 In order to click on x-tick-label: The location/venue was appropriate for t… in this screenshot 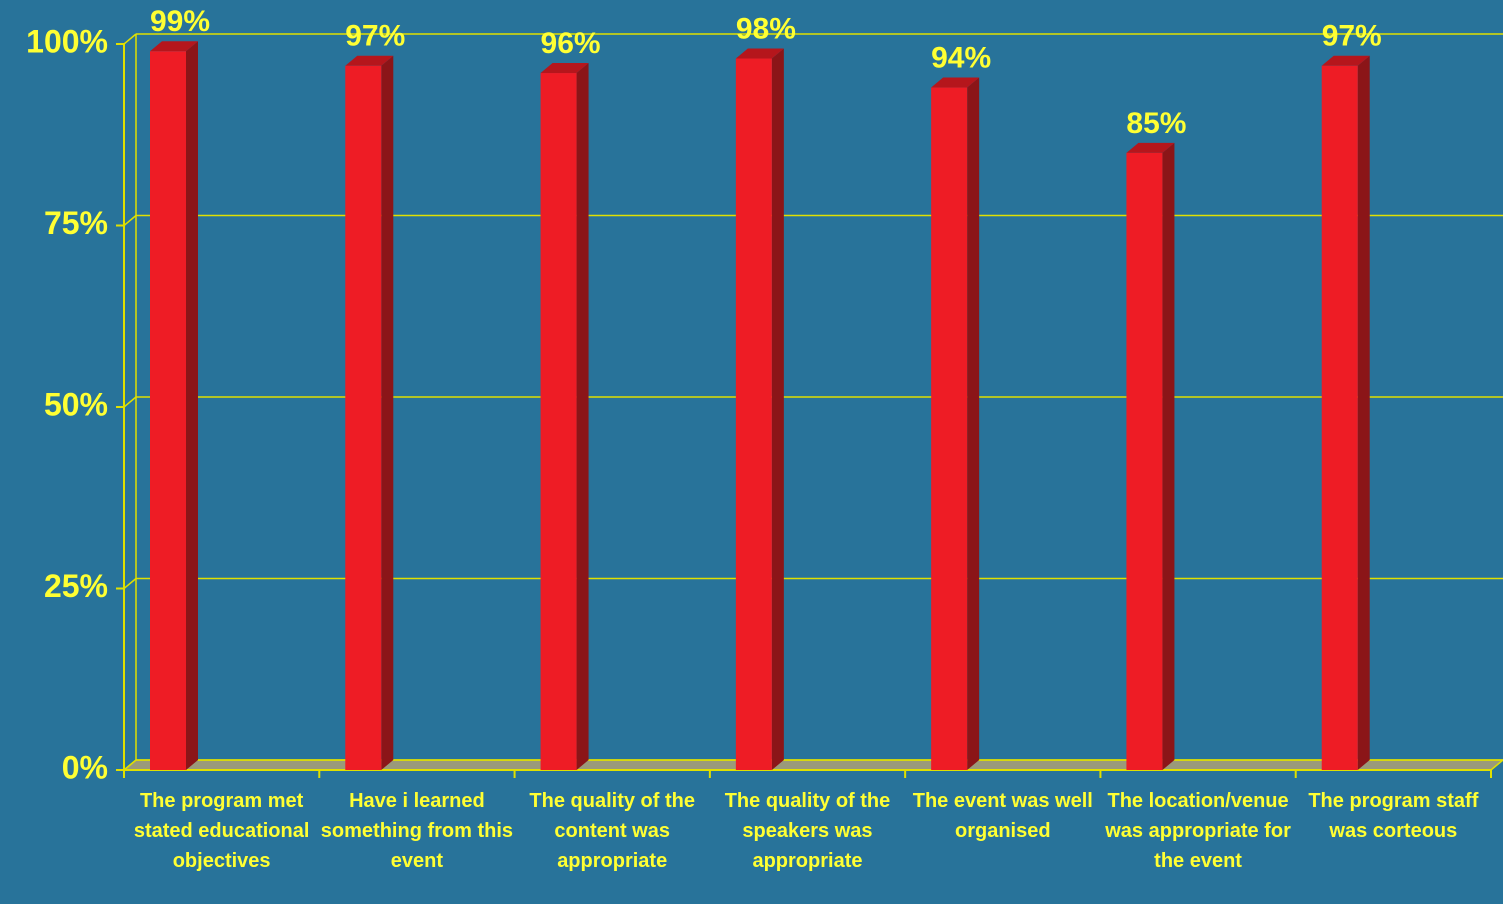, I will do `click(1198, 831)`.